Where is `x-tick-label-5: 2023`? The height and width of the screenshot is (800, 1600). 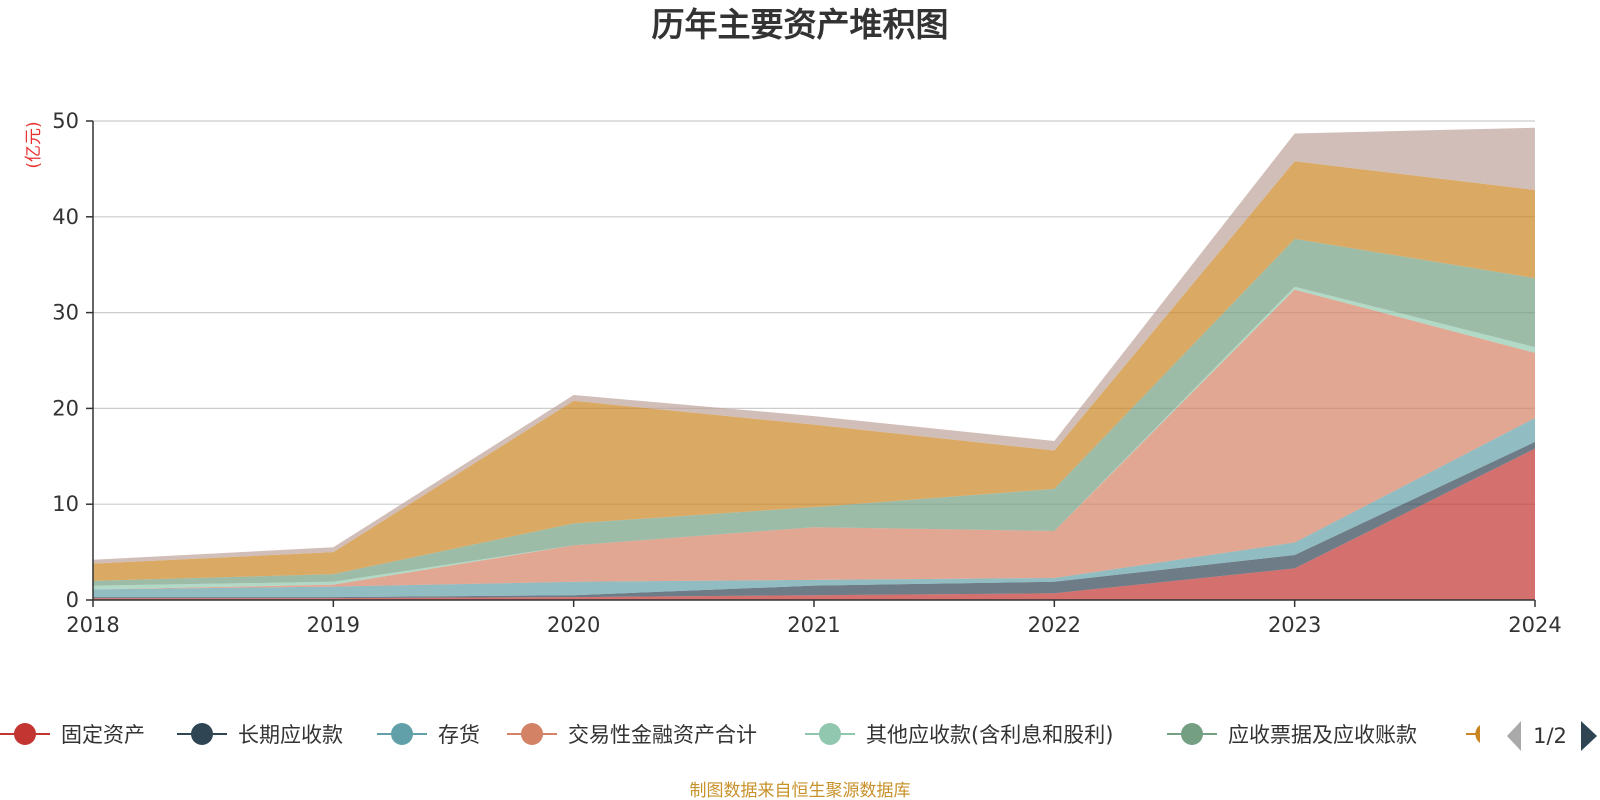 x-tick-label-5: 2023 is located at coordinates (1294, 625).